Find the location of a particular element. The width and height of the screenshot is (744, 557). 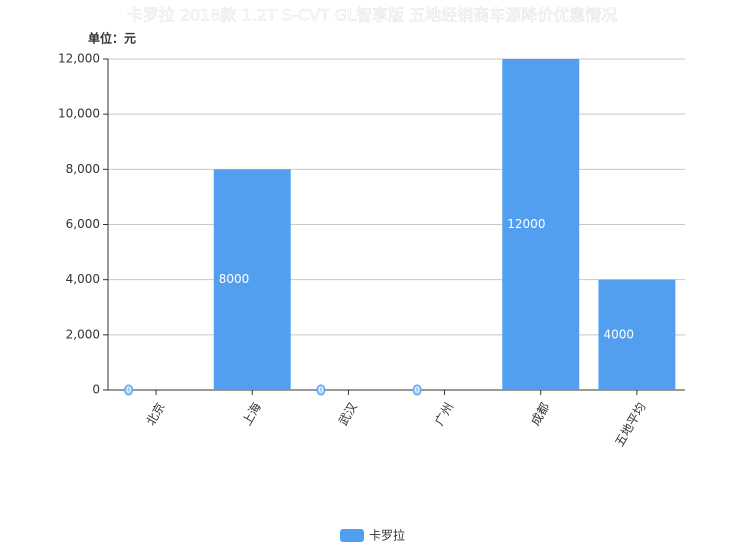

chart-title: 卡罗拉 2018款 1.2T S-CVT GL智享版 五地经销商车源降价优惠情况 is located at coordinates (372, 15).